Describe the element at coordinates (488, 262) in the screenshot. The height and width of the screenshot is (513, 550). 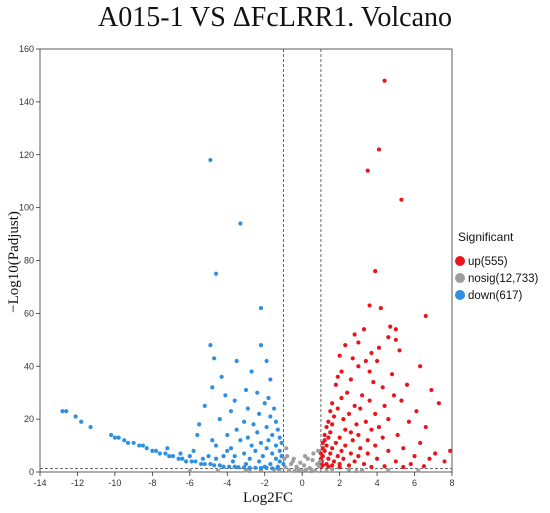
I see `legend-label: up(555)` at that location.